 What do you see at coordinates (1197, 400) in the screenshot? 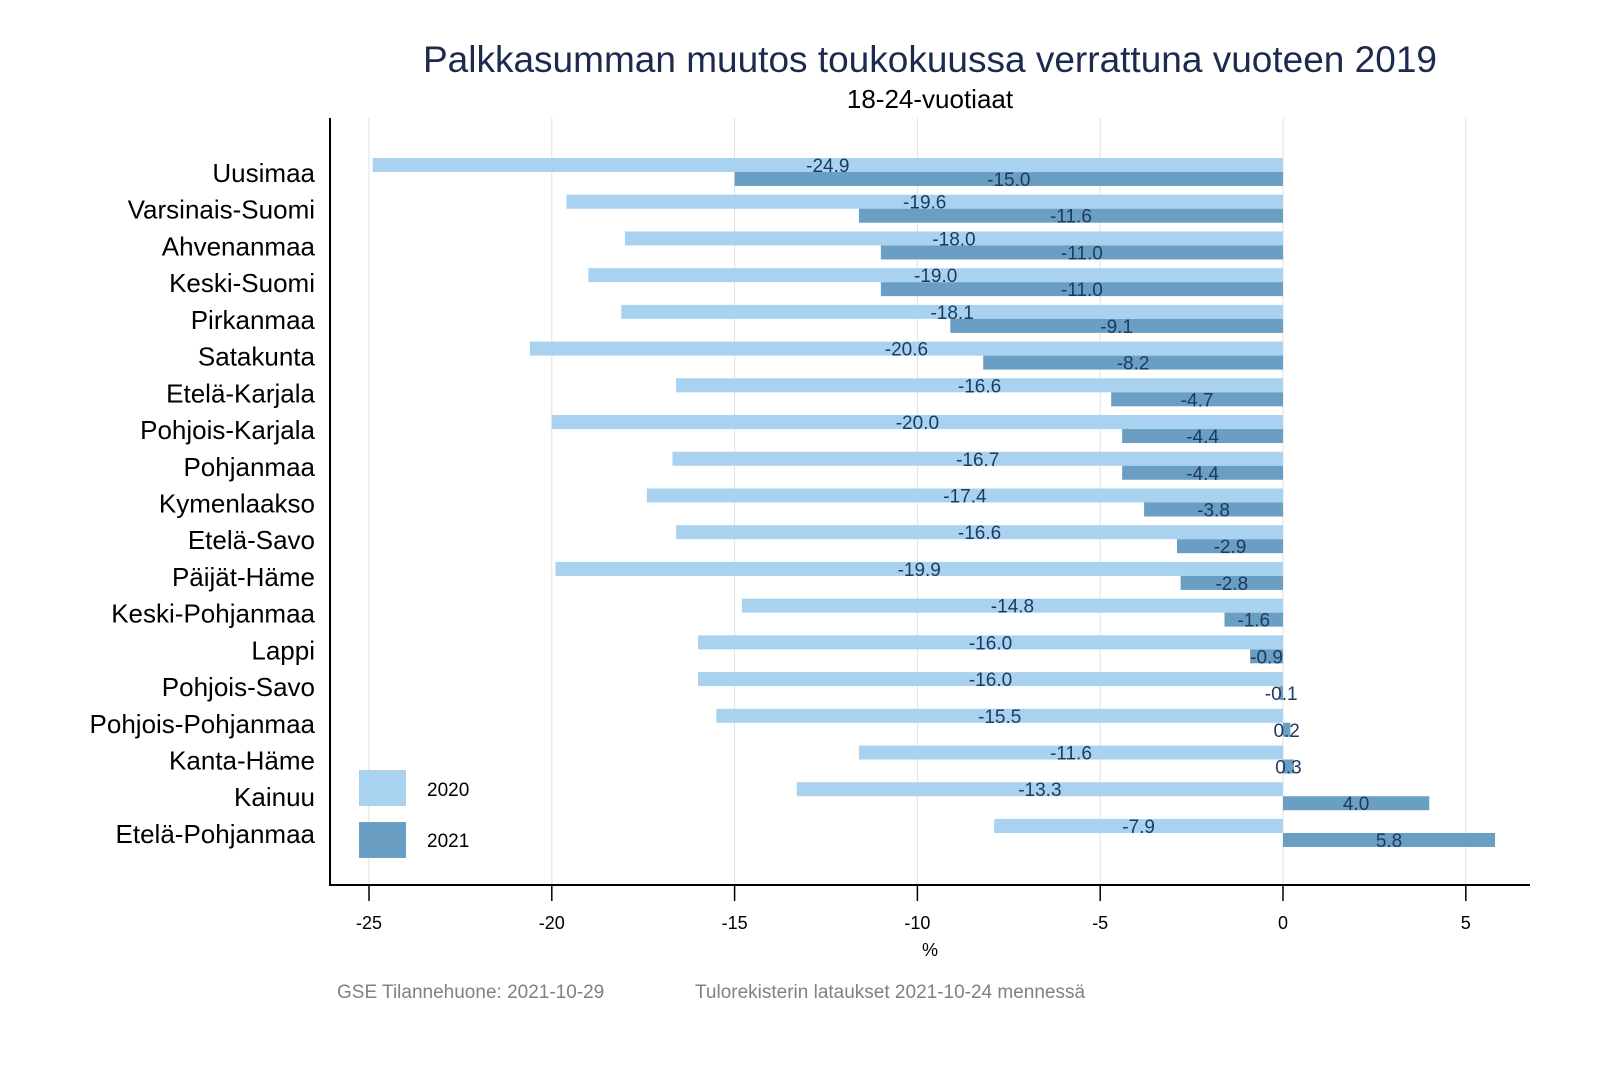
I see `data-label-2021: -4.7` at bounding box center [1197, 400].